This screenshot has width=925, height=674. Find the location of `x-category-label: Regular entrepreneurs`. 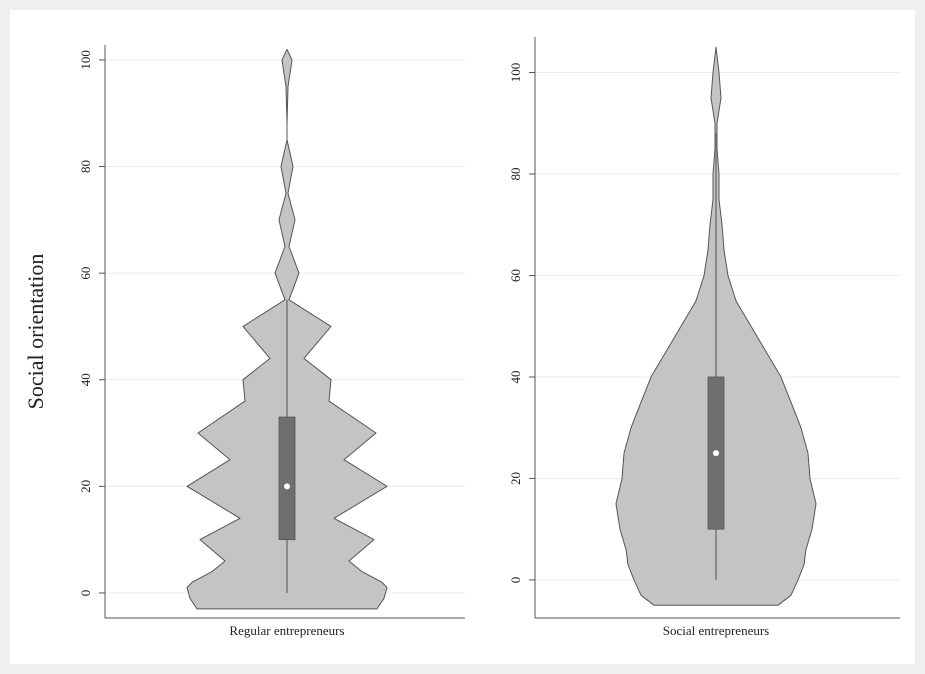

x-category-label: Regular entrepreneurs is located at coordinates (286, 630).